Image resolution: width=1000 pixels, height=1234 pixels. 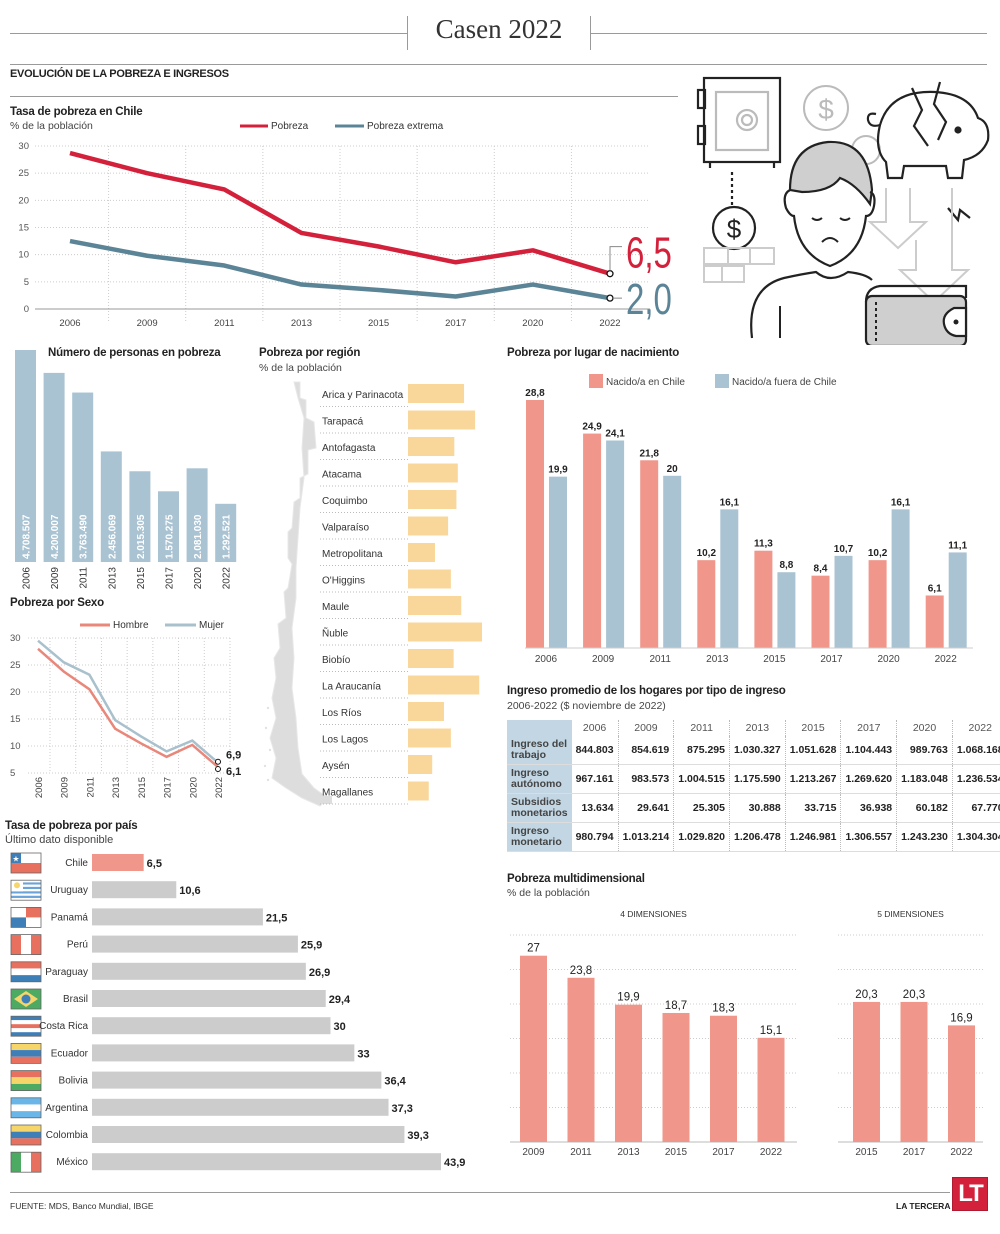 What do you see at coordinates (645, 382) in the screenshot?
I see `legend-label-chile: Nacido/a en Chile` at bounding box center [645, 382].